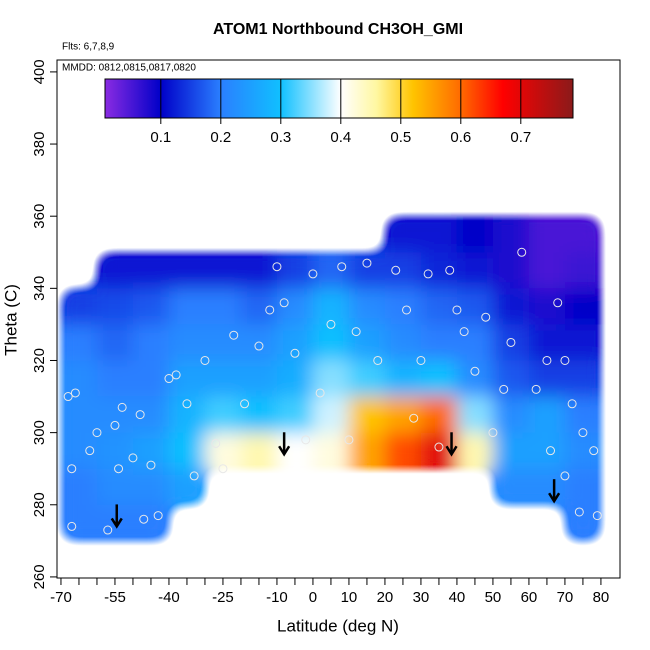  Describe the element at coordinates (61, 597) in the screenshot. I see `x-tick-label: -70` at that location.